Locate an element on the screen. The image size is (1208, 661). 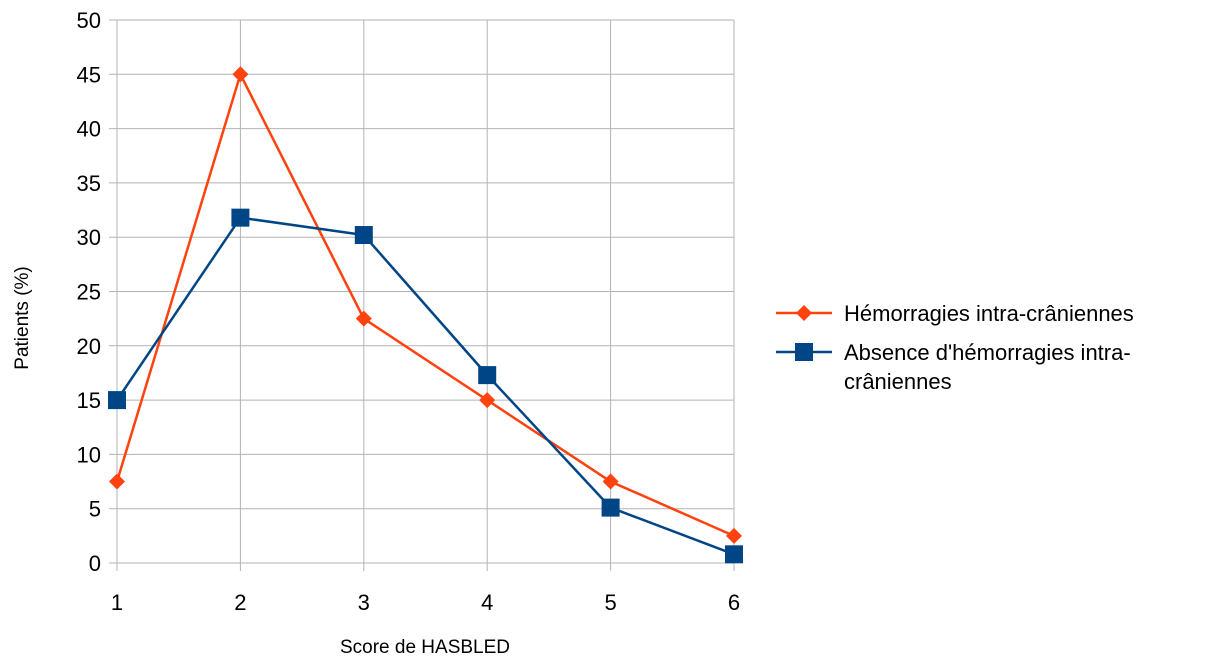
x-tick-label: 2 is located at coordinates (240, 602).